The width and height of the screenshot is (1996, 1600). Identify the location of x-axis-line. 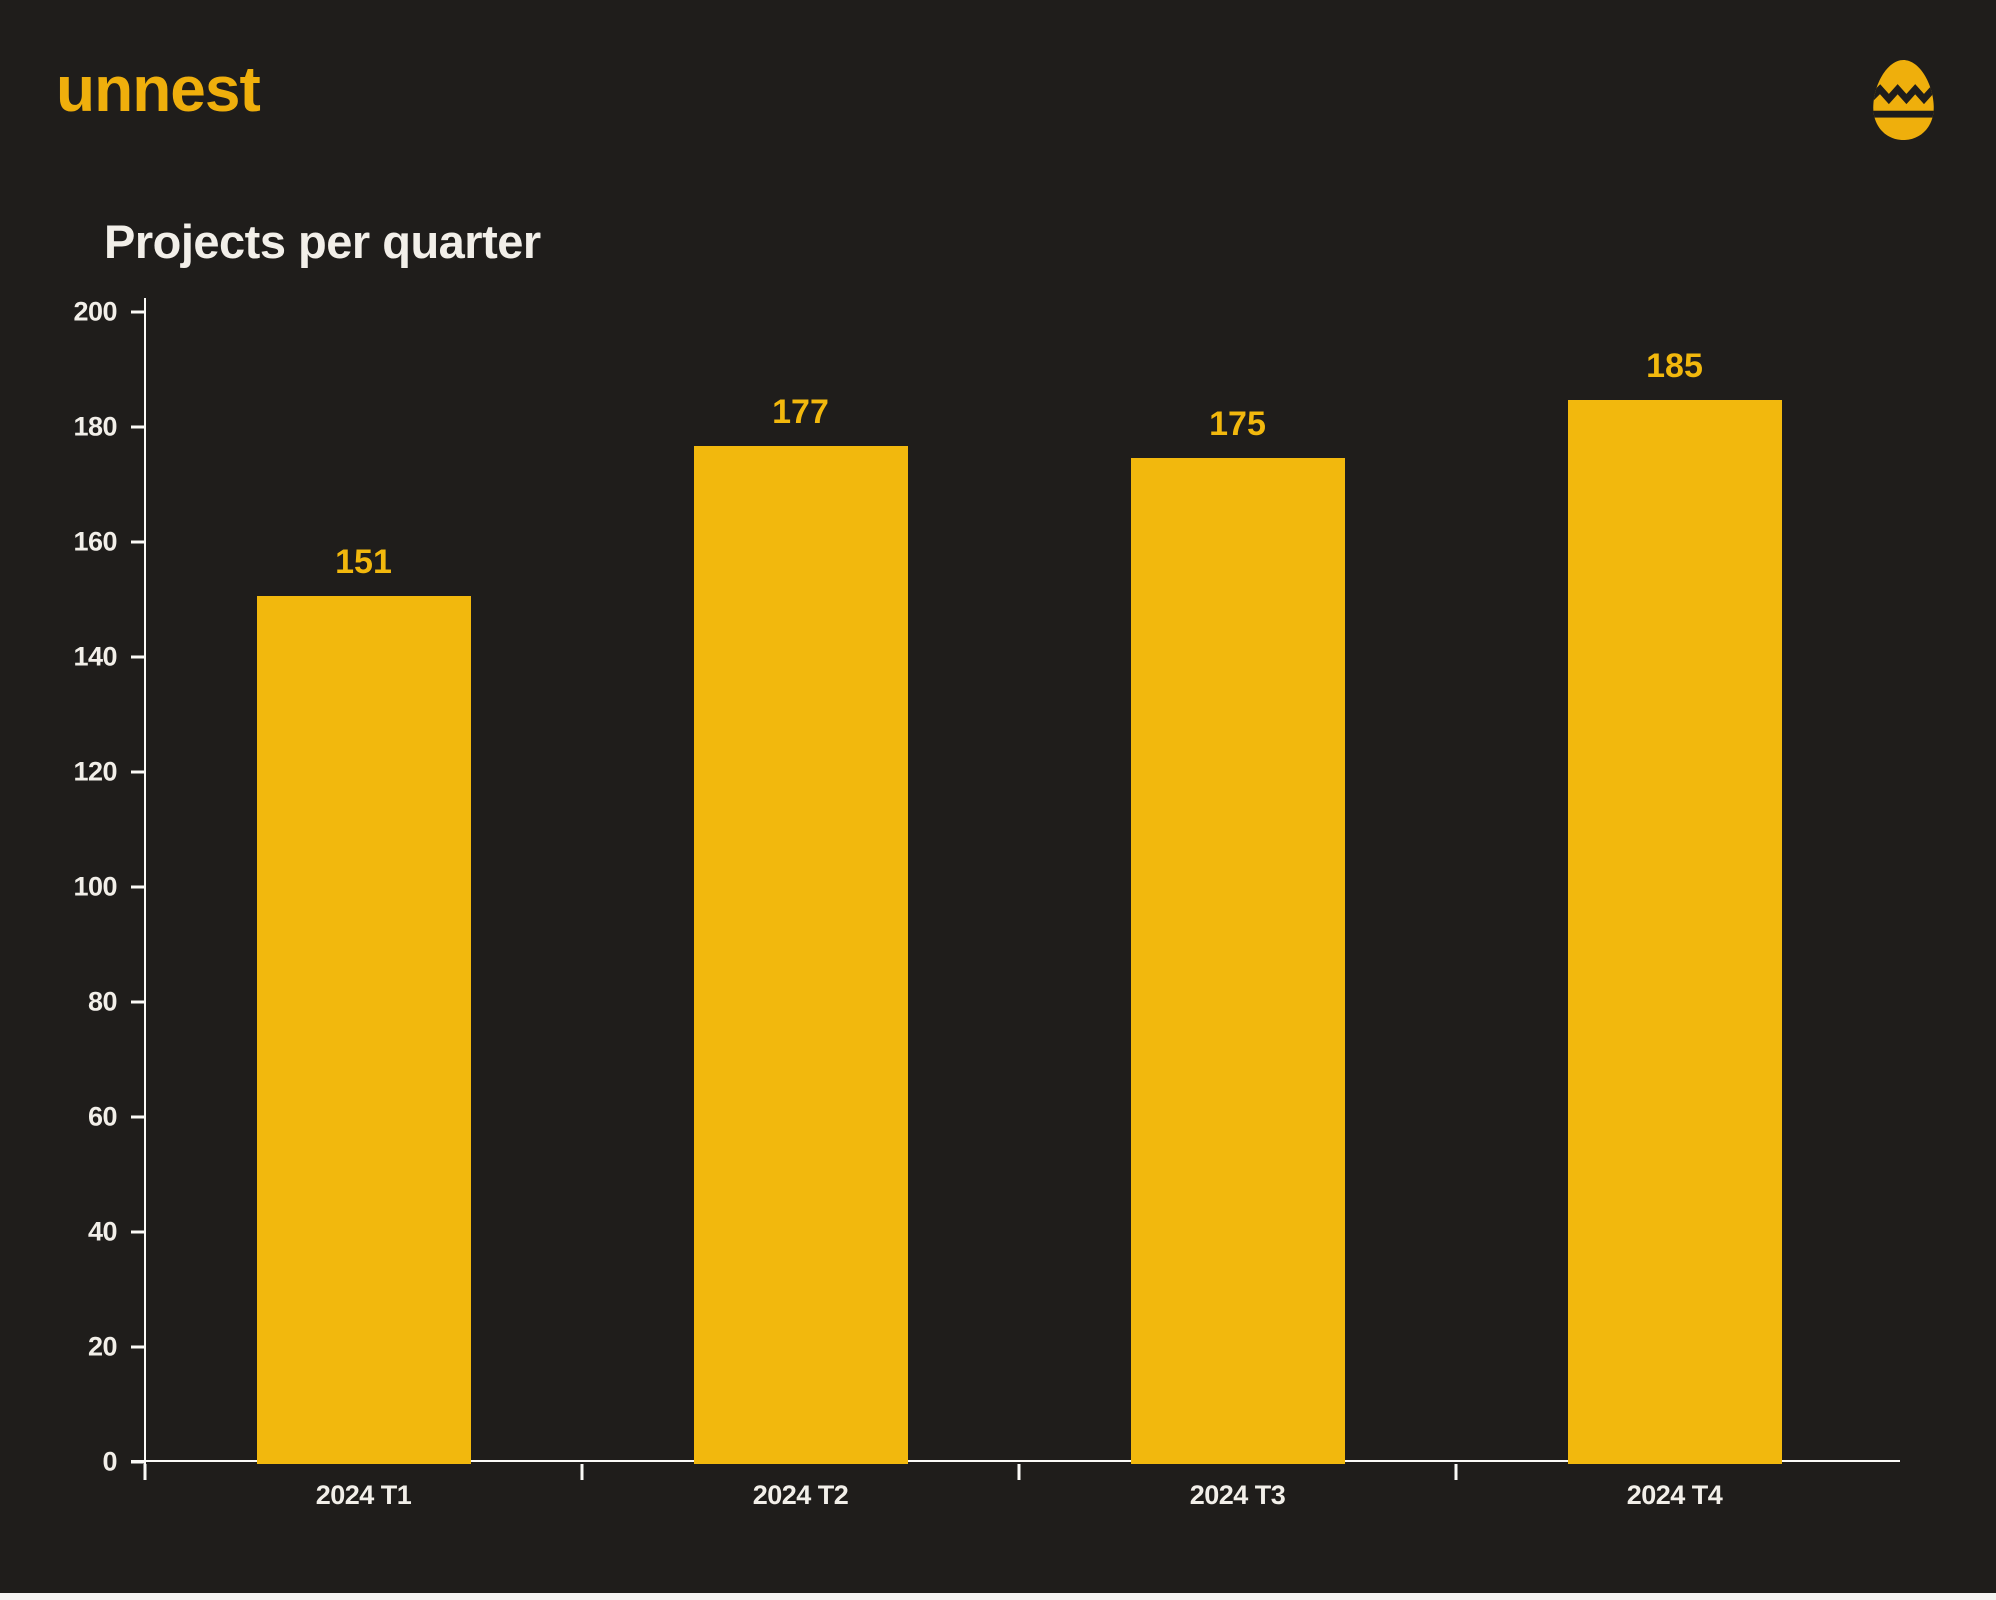
(1015, 1461).